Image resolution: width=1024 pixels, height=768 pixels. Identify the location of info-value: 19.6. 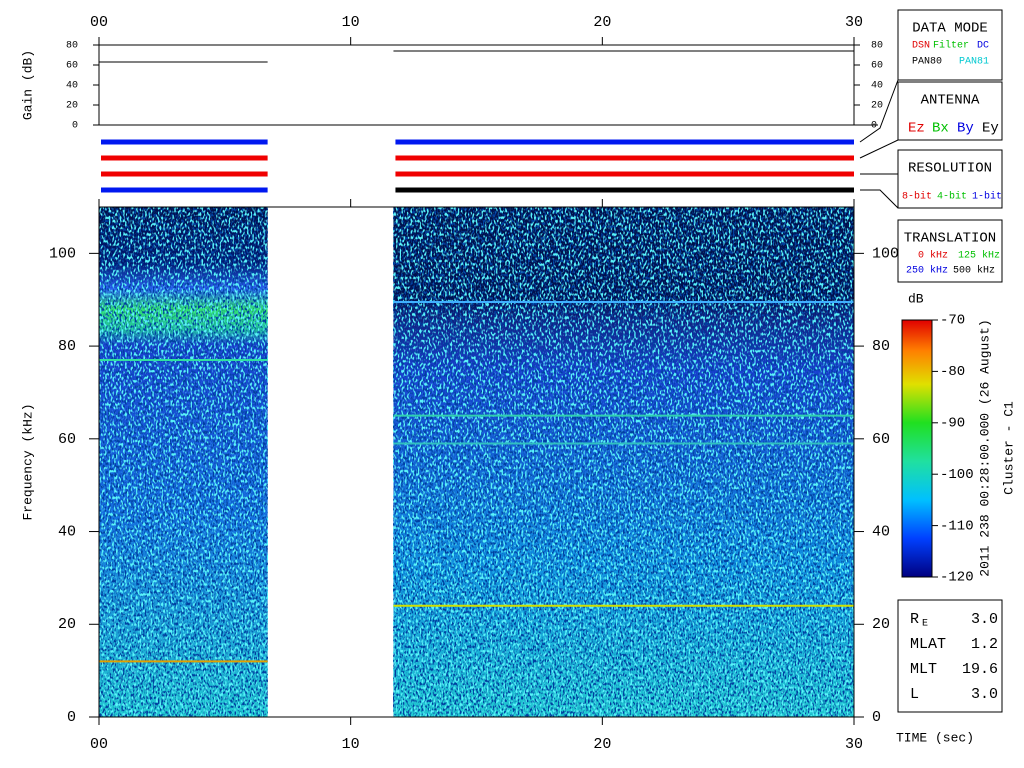
(980, 669).